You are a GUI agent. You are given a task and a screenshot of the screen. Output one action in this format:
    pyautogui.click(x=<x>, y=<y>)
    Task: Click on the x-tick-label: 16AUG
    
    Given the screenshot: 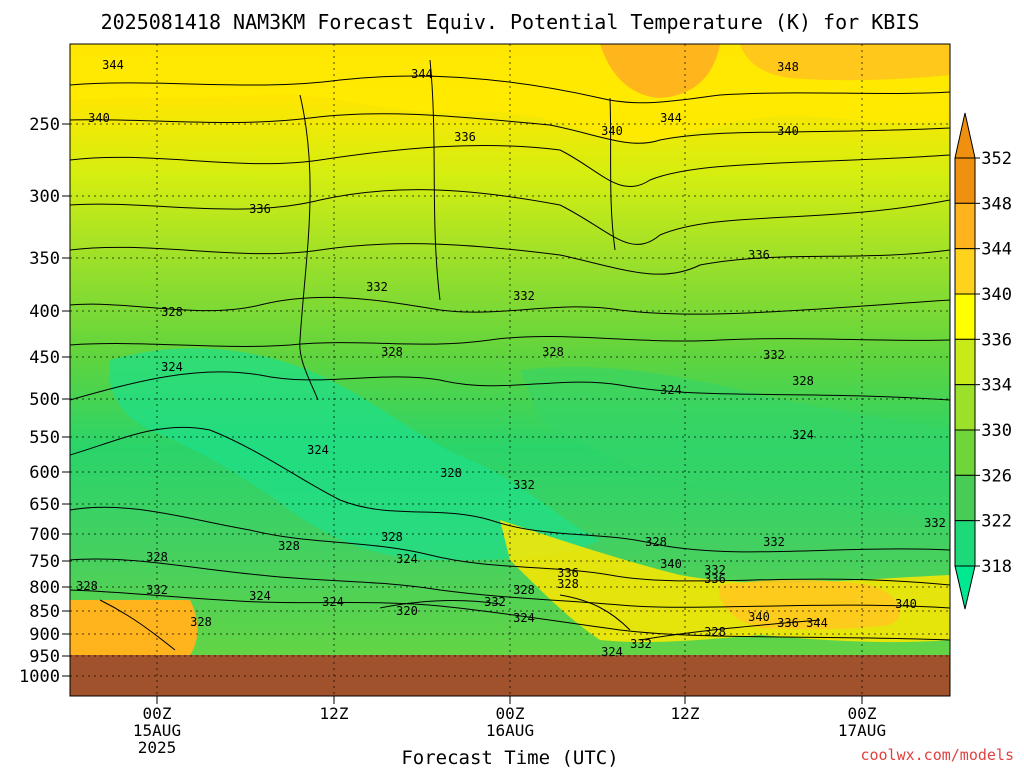 What is the action you would take?
    pyautogui.click(x=510, y=730)
    